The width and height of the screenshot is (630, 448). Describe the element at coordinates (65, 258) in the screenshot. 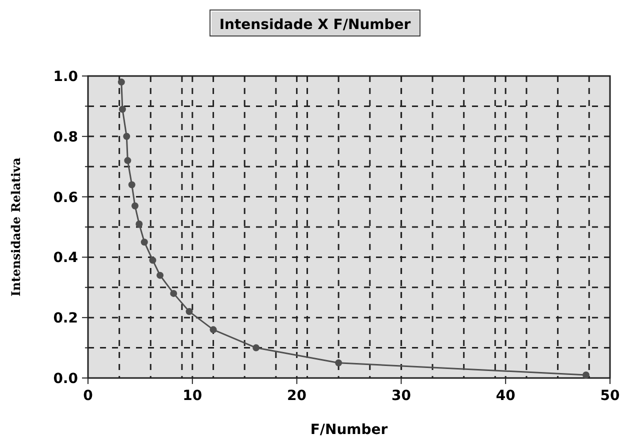

I see `y-tick-label: 0.4` at that location.